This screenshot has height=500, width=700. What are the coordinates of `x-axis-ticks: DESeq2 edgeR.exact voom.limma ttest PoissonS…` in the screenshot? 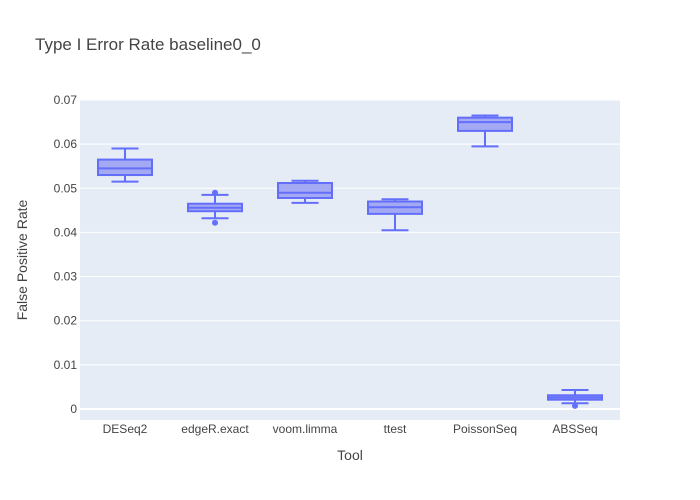 It's located at (350, 429).